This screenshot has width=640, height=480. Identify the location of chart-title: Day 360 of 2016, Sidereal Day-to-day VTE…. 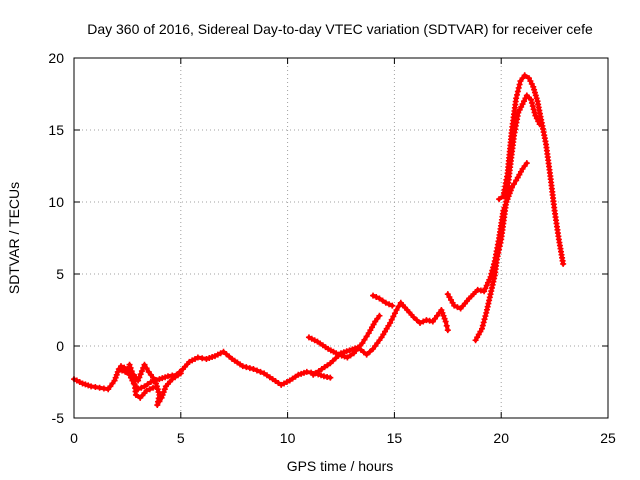
(340, 29).